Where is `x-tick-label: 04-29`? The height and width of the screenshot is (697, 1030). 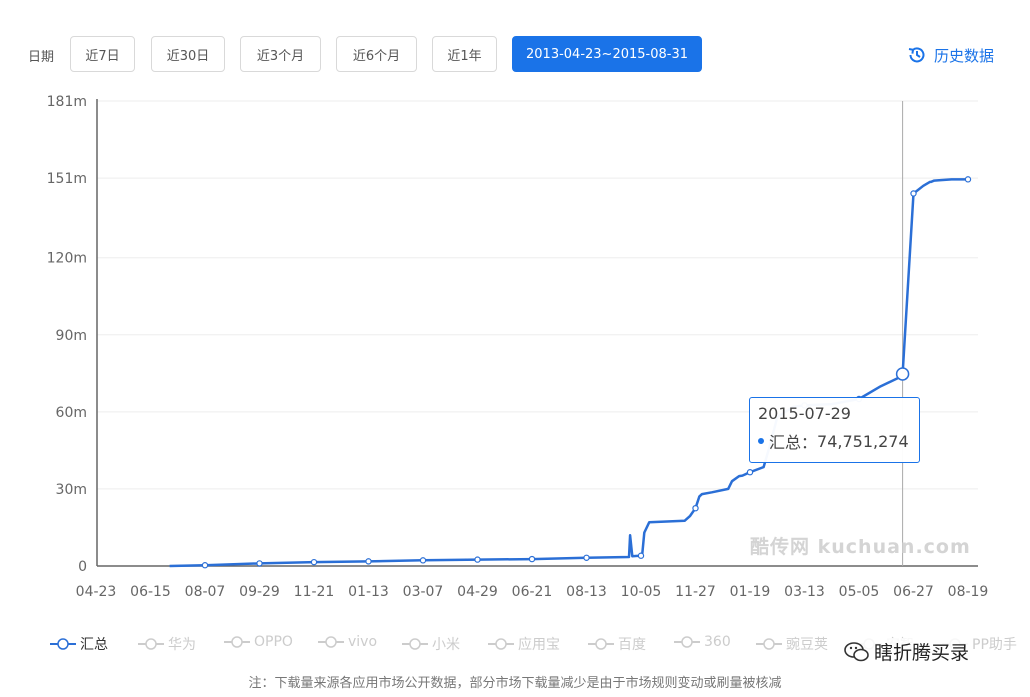
x-tick-label: 04-29 is located at coordinates (477, 592).